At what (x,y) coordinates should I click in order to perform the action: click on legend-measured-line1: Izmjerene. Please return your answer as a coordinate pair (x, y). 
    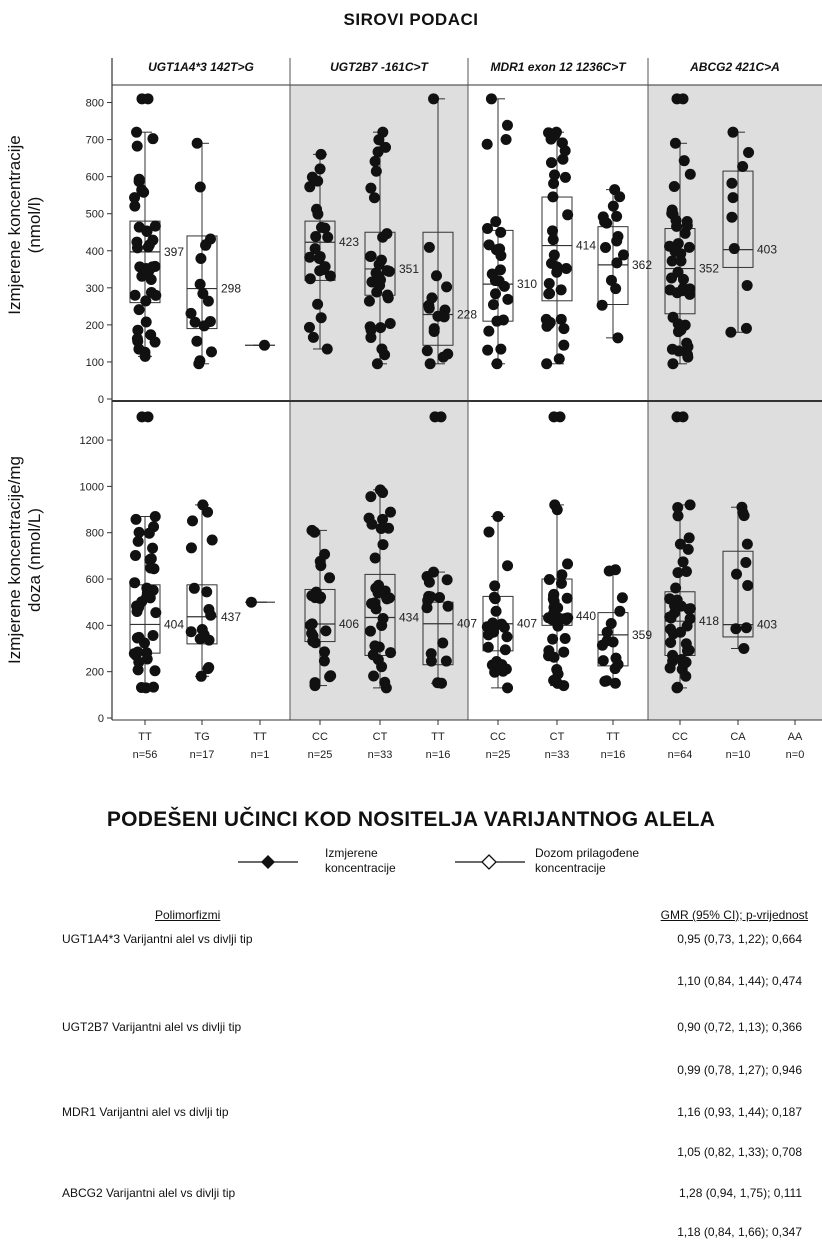
    Looking at the image, I should click on (351, 853).